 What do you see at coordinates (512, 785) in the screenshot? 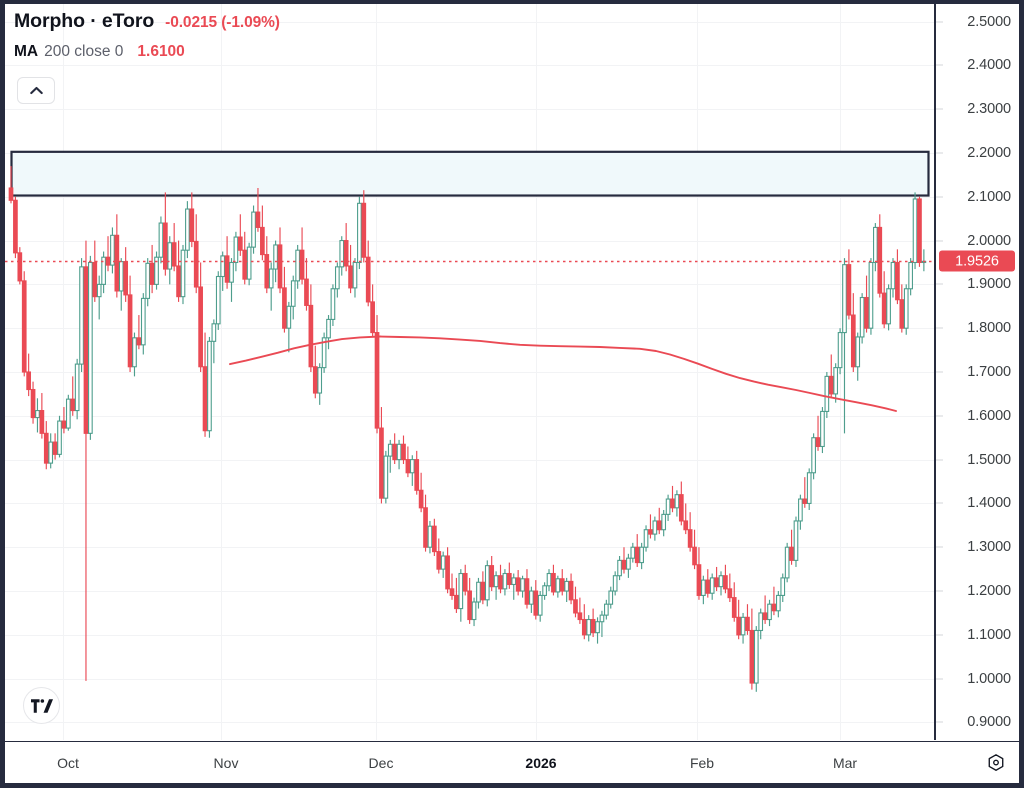
I see `window-frame-bottom` at bounding box center [512, 785].